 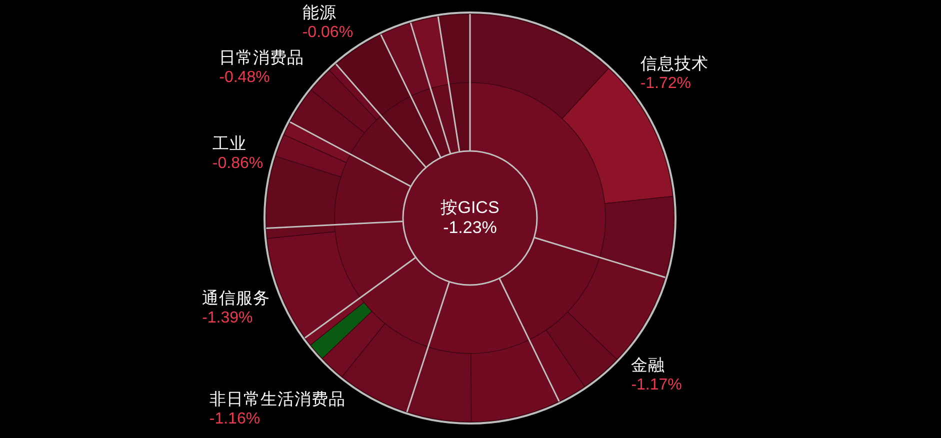 What do you see at coordinates (319, 13) in the screenshot?
I see `slice-label: 能源` at bounding box center [319, 13].